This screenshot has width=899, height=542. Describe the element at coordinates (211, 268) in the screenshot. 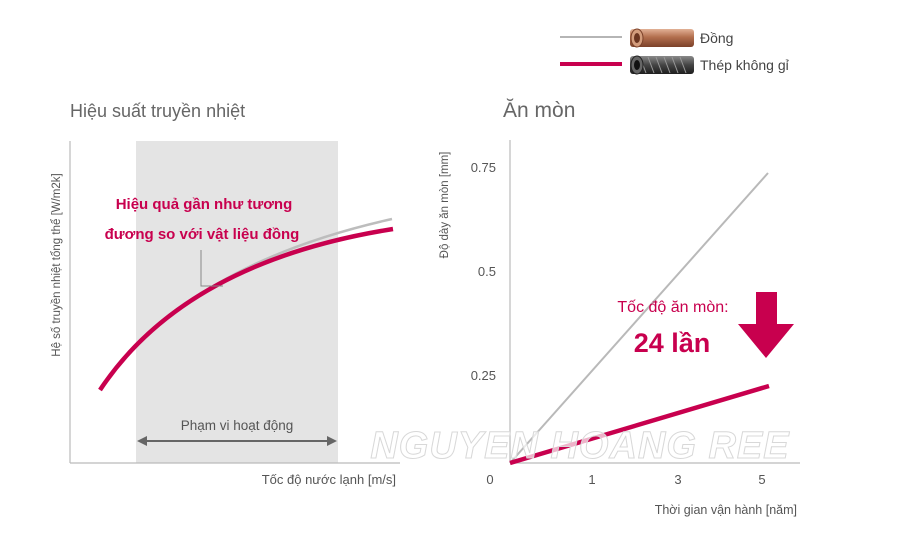

I see `callout-leader` at that location.